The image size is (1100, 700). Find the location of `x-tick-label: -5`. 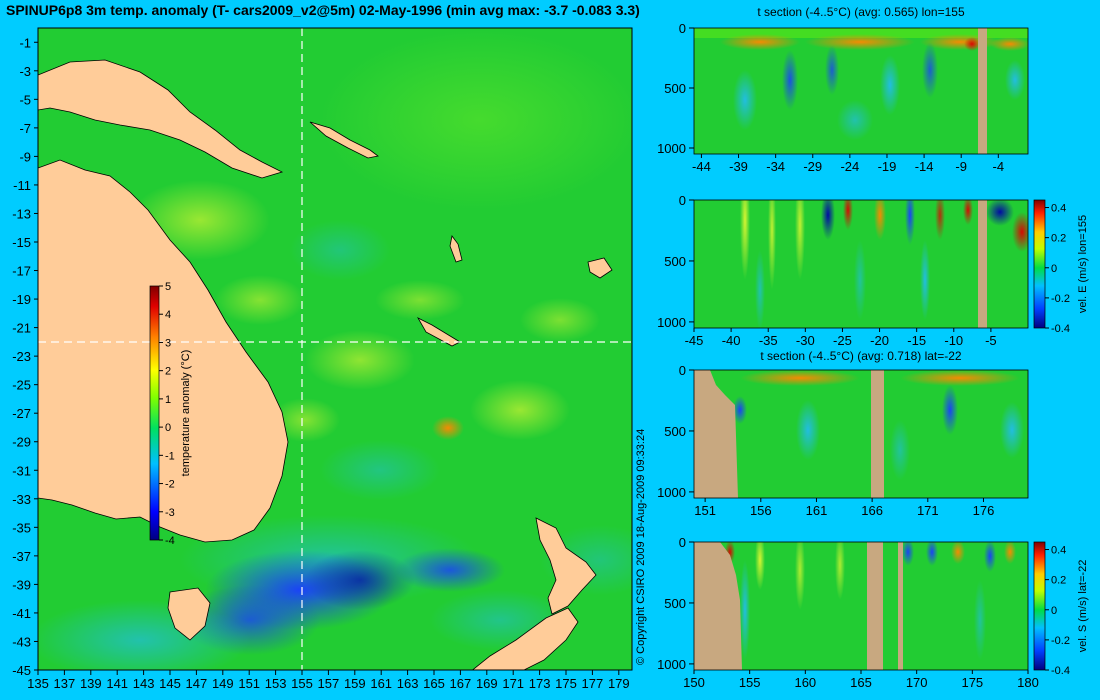

x-tick-label: -5 is located at coordinates (991, 340).